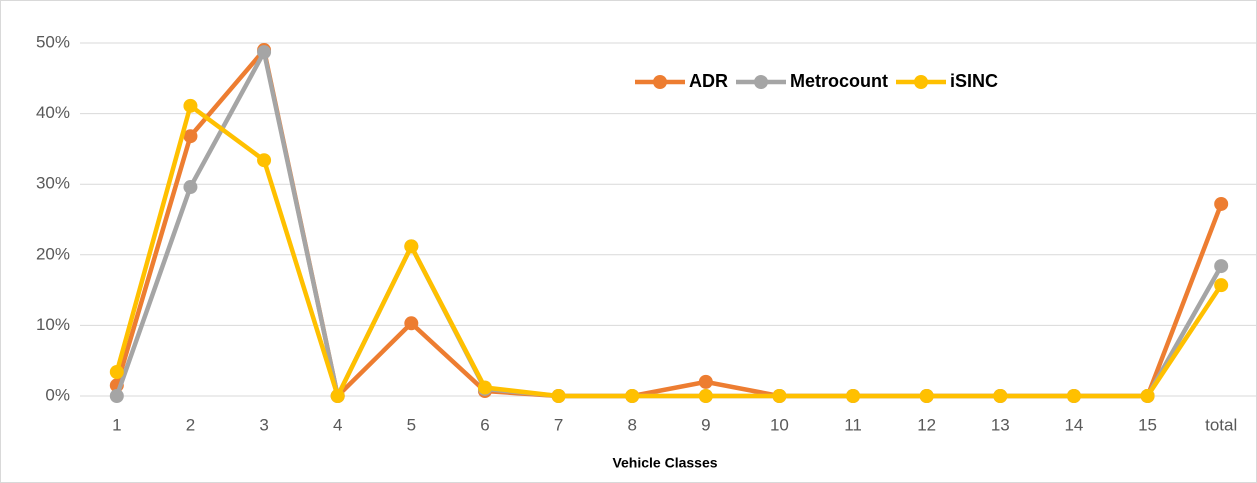  Describe the element at coordinates (839, 81) in the screenshot. I see `legend-label: Metrocount` at that location.